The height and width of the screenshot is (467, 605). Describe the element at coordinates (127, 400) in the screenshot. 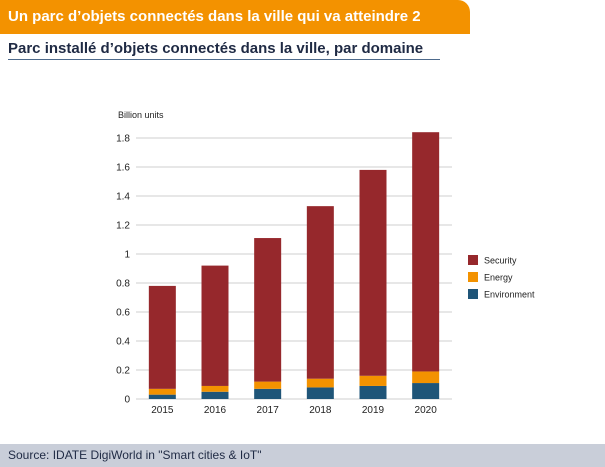

I see `y-tick-label: 0` at that location.